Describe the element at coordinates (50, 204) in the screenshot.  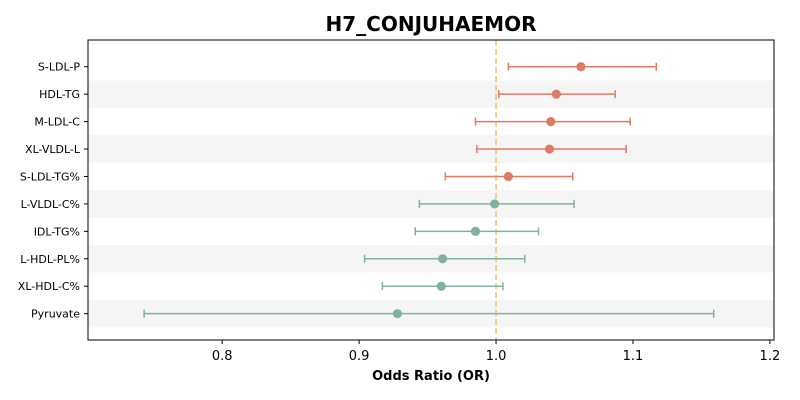
I see `y-tick-label: L-VLDL-C%` at that location.